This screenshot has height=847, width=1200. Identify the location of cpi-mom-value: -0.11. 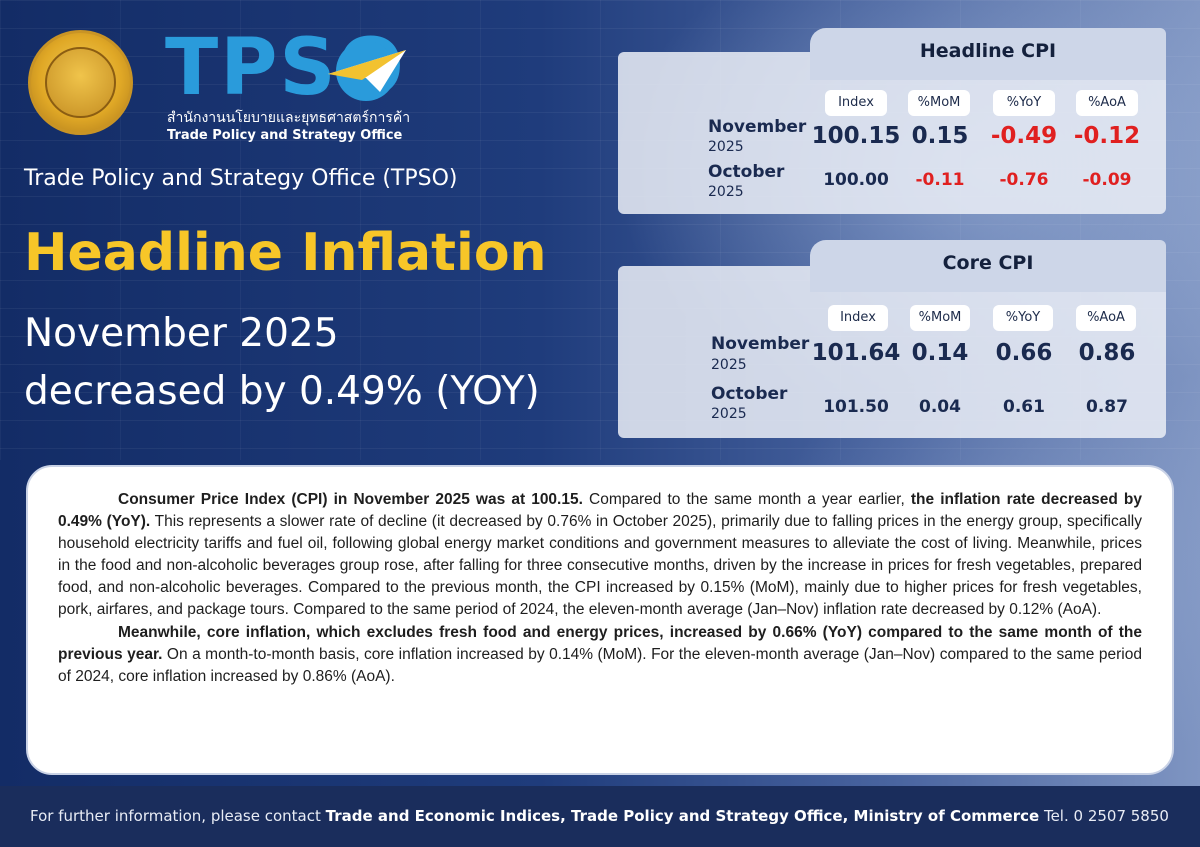
(940, 180).